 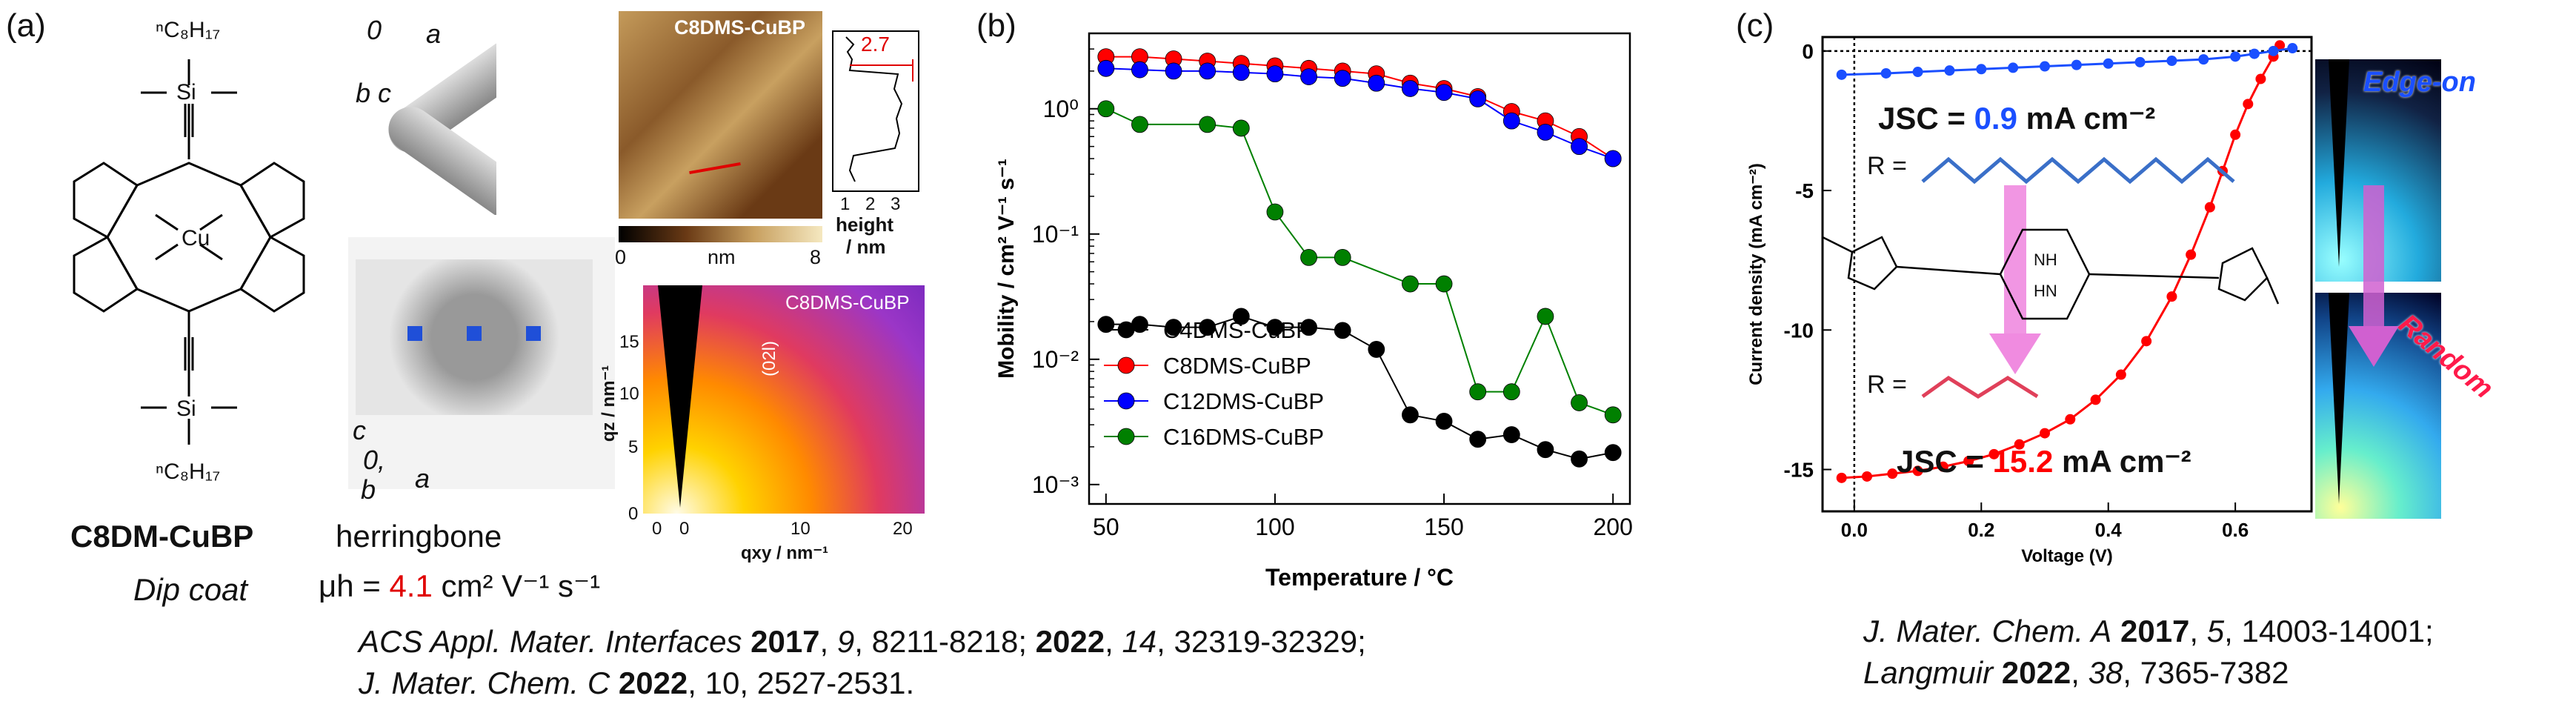 I want to click on x-tick-label: 150, so click(x=1443, y=527).